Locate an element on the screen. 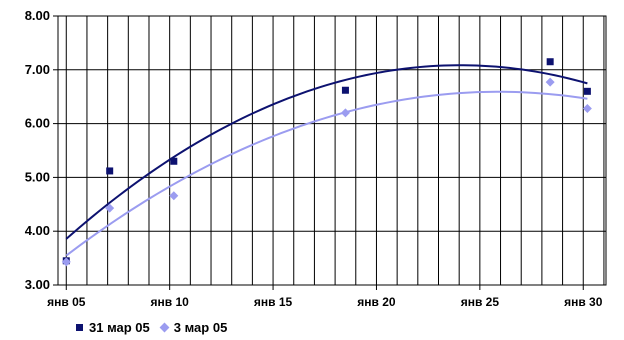  y-tick-label: 4.00 is located at coordinates (37, 230).